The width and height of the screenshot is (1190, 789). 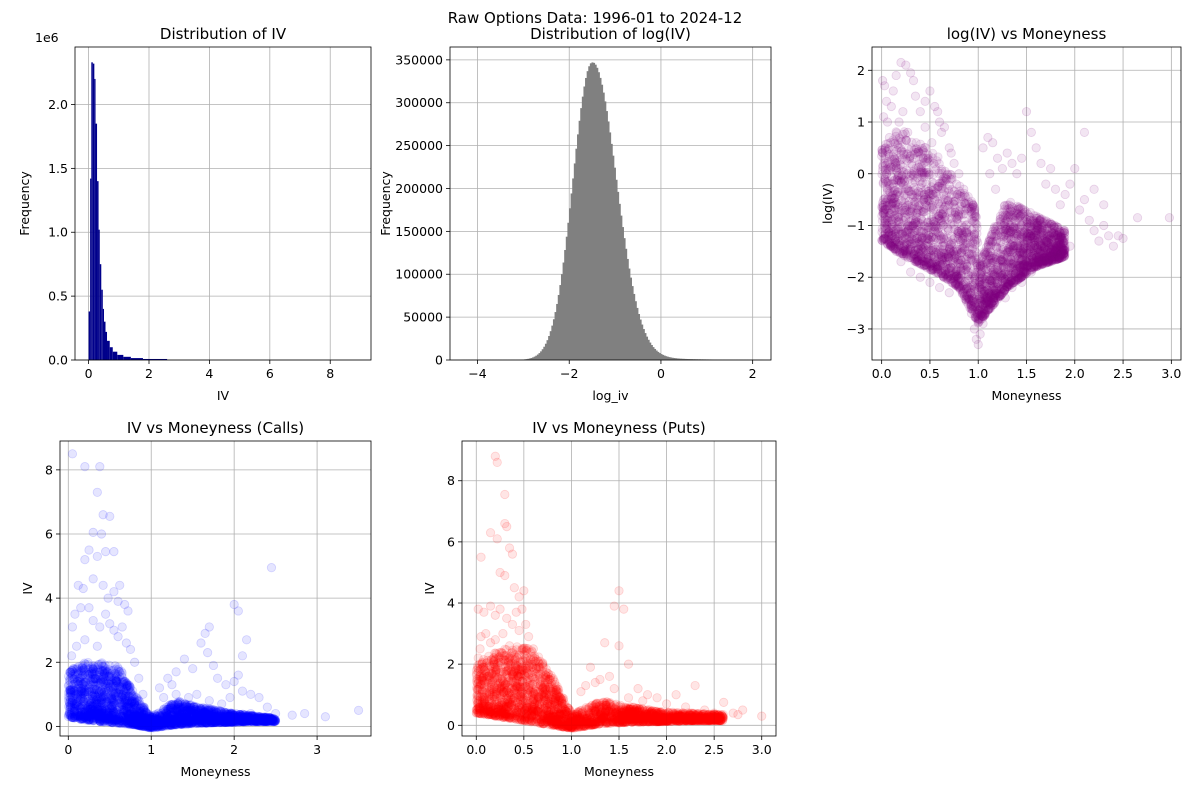 What do you see at coordinates (753, 373) in the screenshot?
I see `x-tick-label: 2` at bounding box center [753, 373].